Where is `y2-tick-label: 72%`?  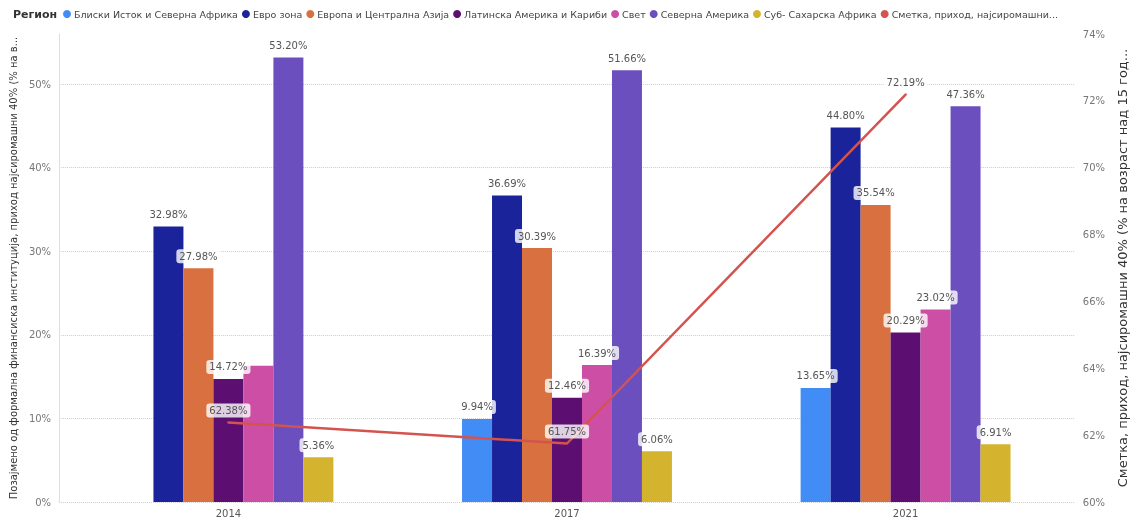
y2-tick-label: 72% is located at coordinates (1094, 101).